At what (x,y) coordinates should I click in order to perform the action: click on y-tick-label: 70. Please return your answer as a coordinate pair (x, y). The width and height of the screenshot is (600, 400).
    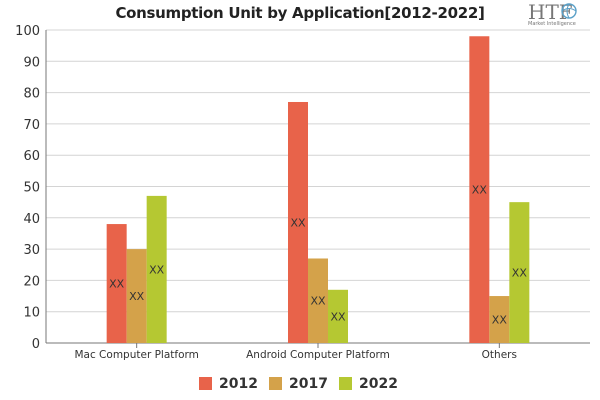
    Looking at the image, I should click on (31, 125).